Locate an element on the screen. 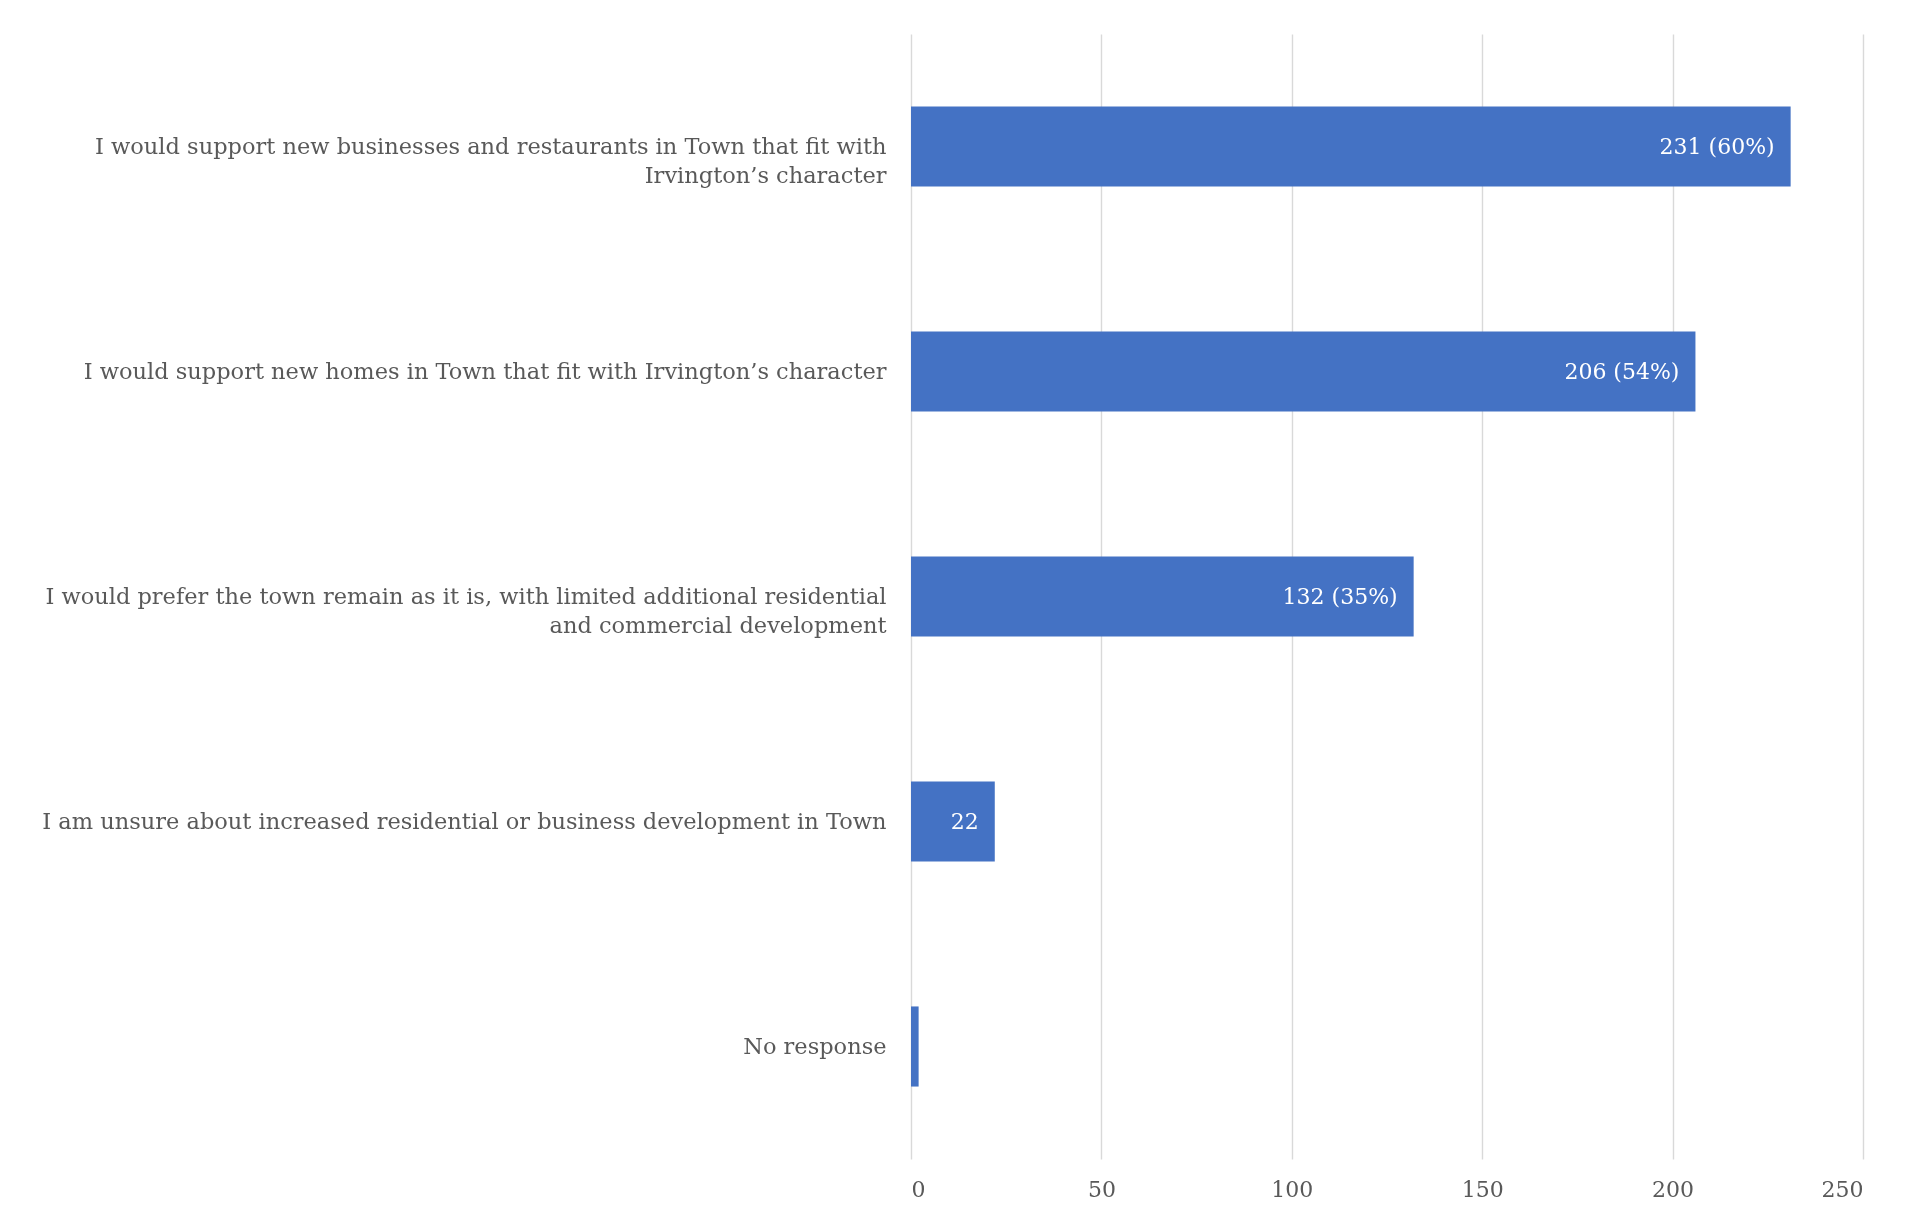 The height and width of the screenshot is (1224, 1919). data-label: 231 (60%) is located at coordinates (1717, 146).